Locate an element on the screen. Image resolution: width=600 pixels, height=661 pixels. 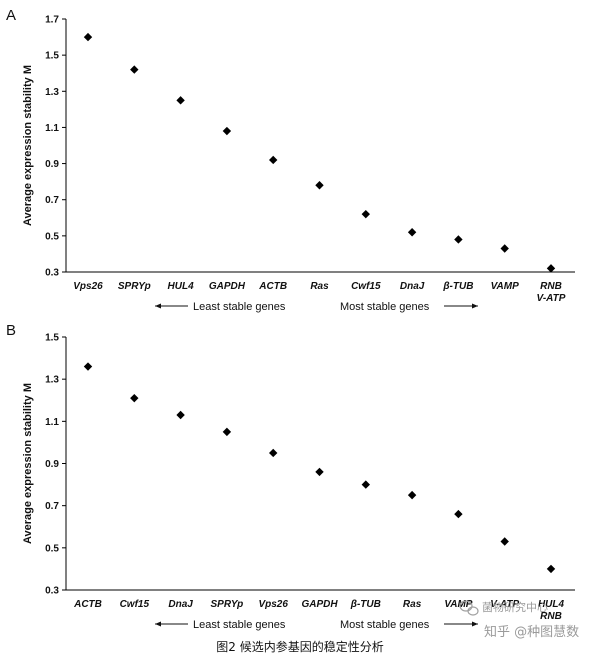
left-arrow-label-a: Least stable genes is located at coordinates (239, 307).